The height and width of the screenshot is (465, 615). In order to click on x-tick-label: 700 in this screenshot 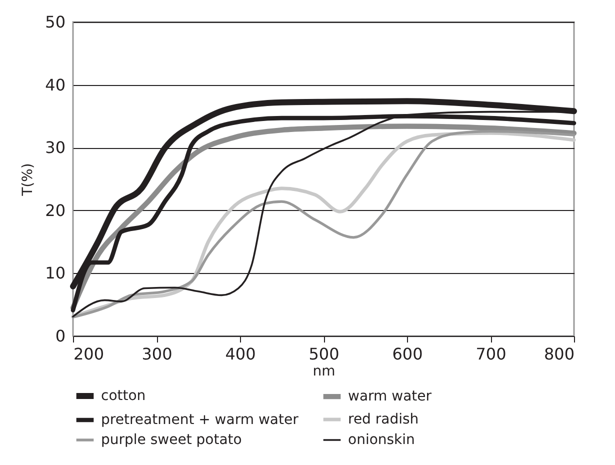, I will do `click(491, 354)`.